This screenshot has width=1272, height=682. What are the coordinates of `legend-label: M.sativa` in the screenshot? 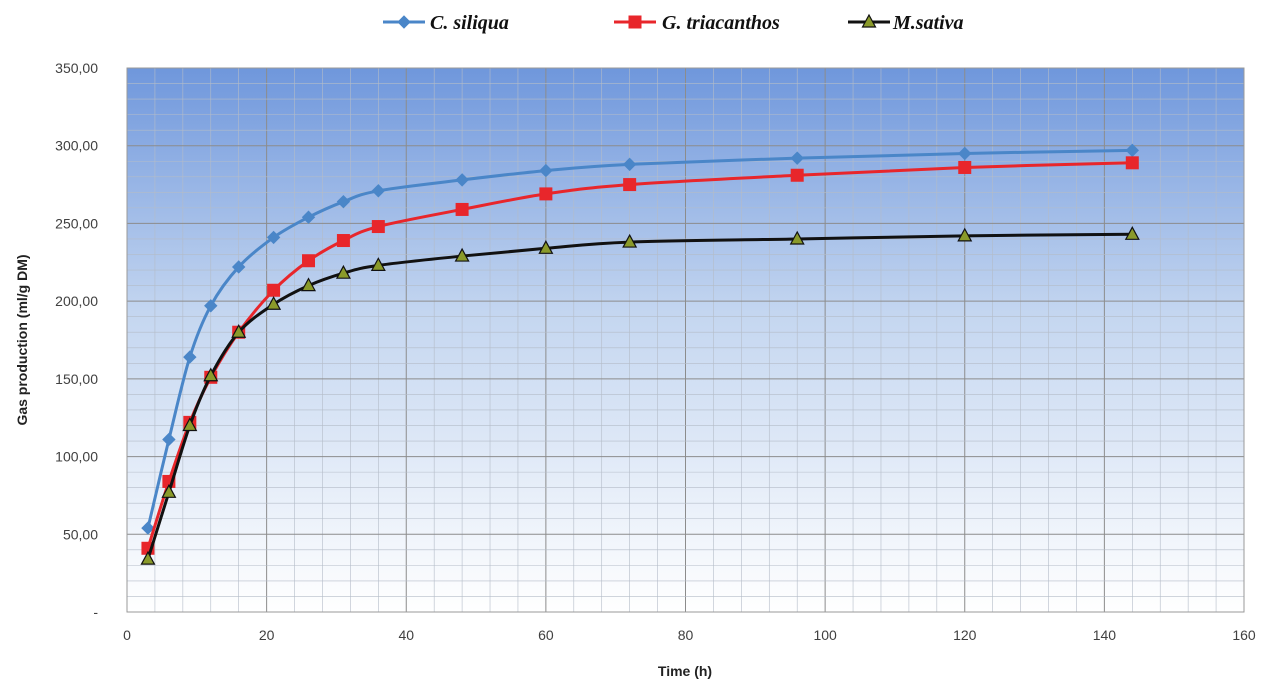 It's located at (928, 23).